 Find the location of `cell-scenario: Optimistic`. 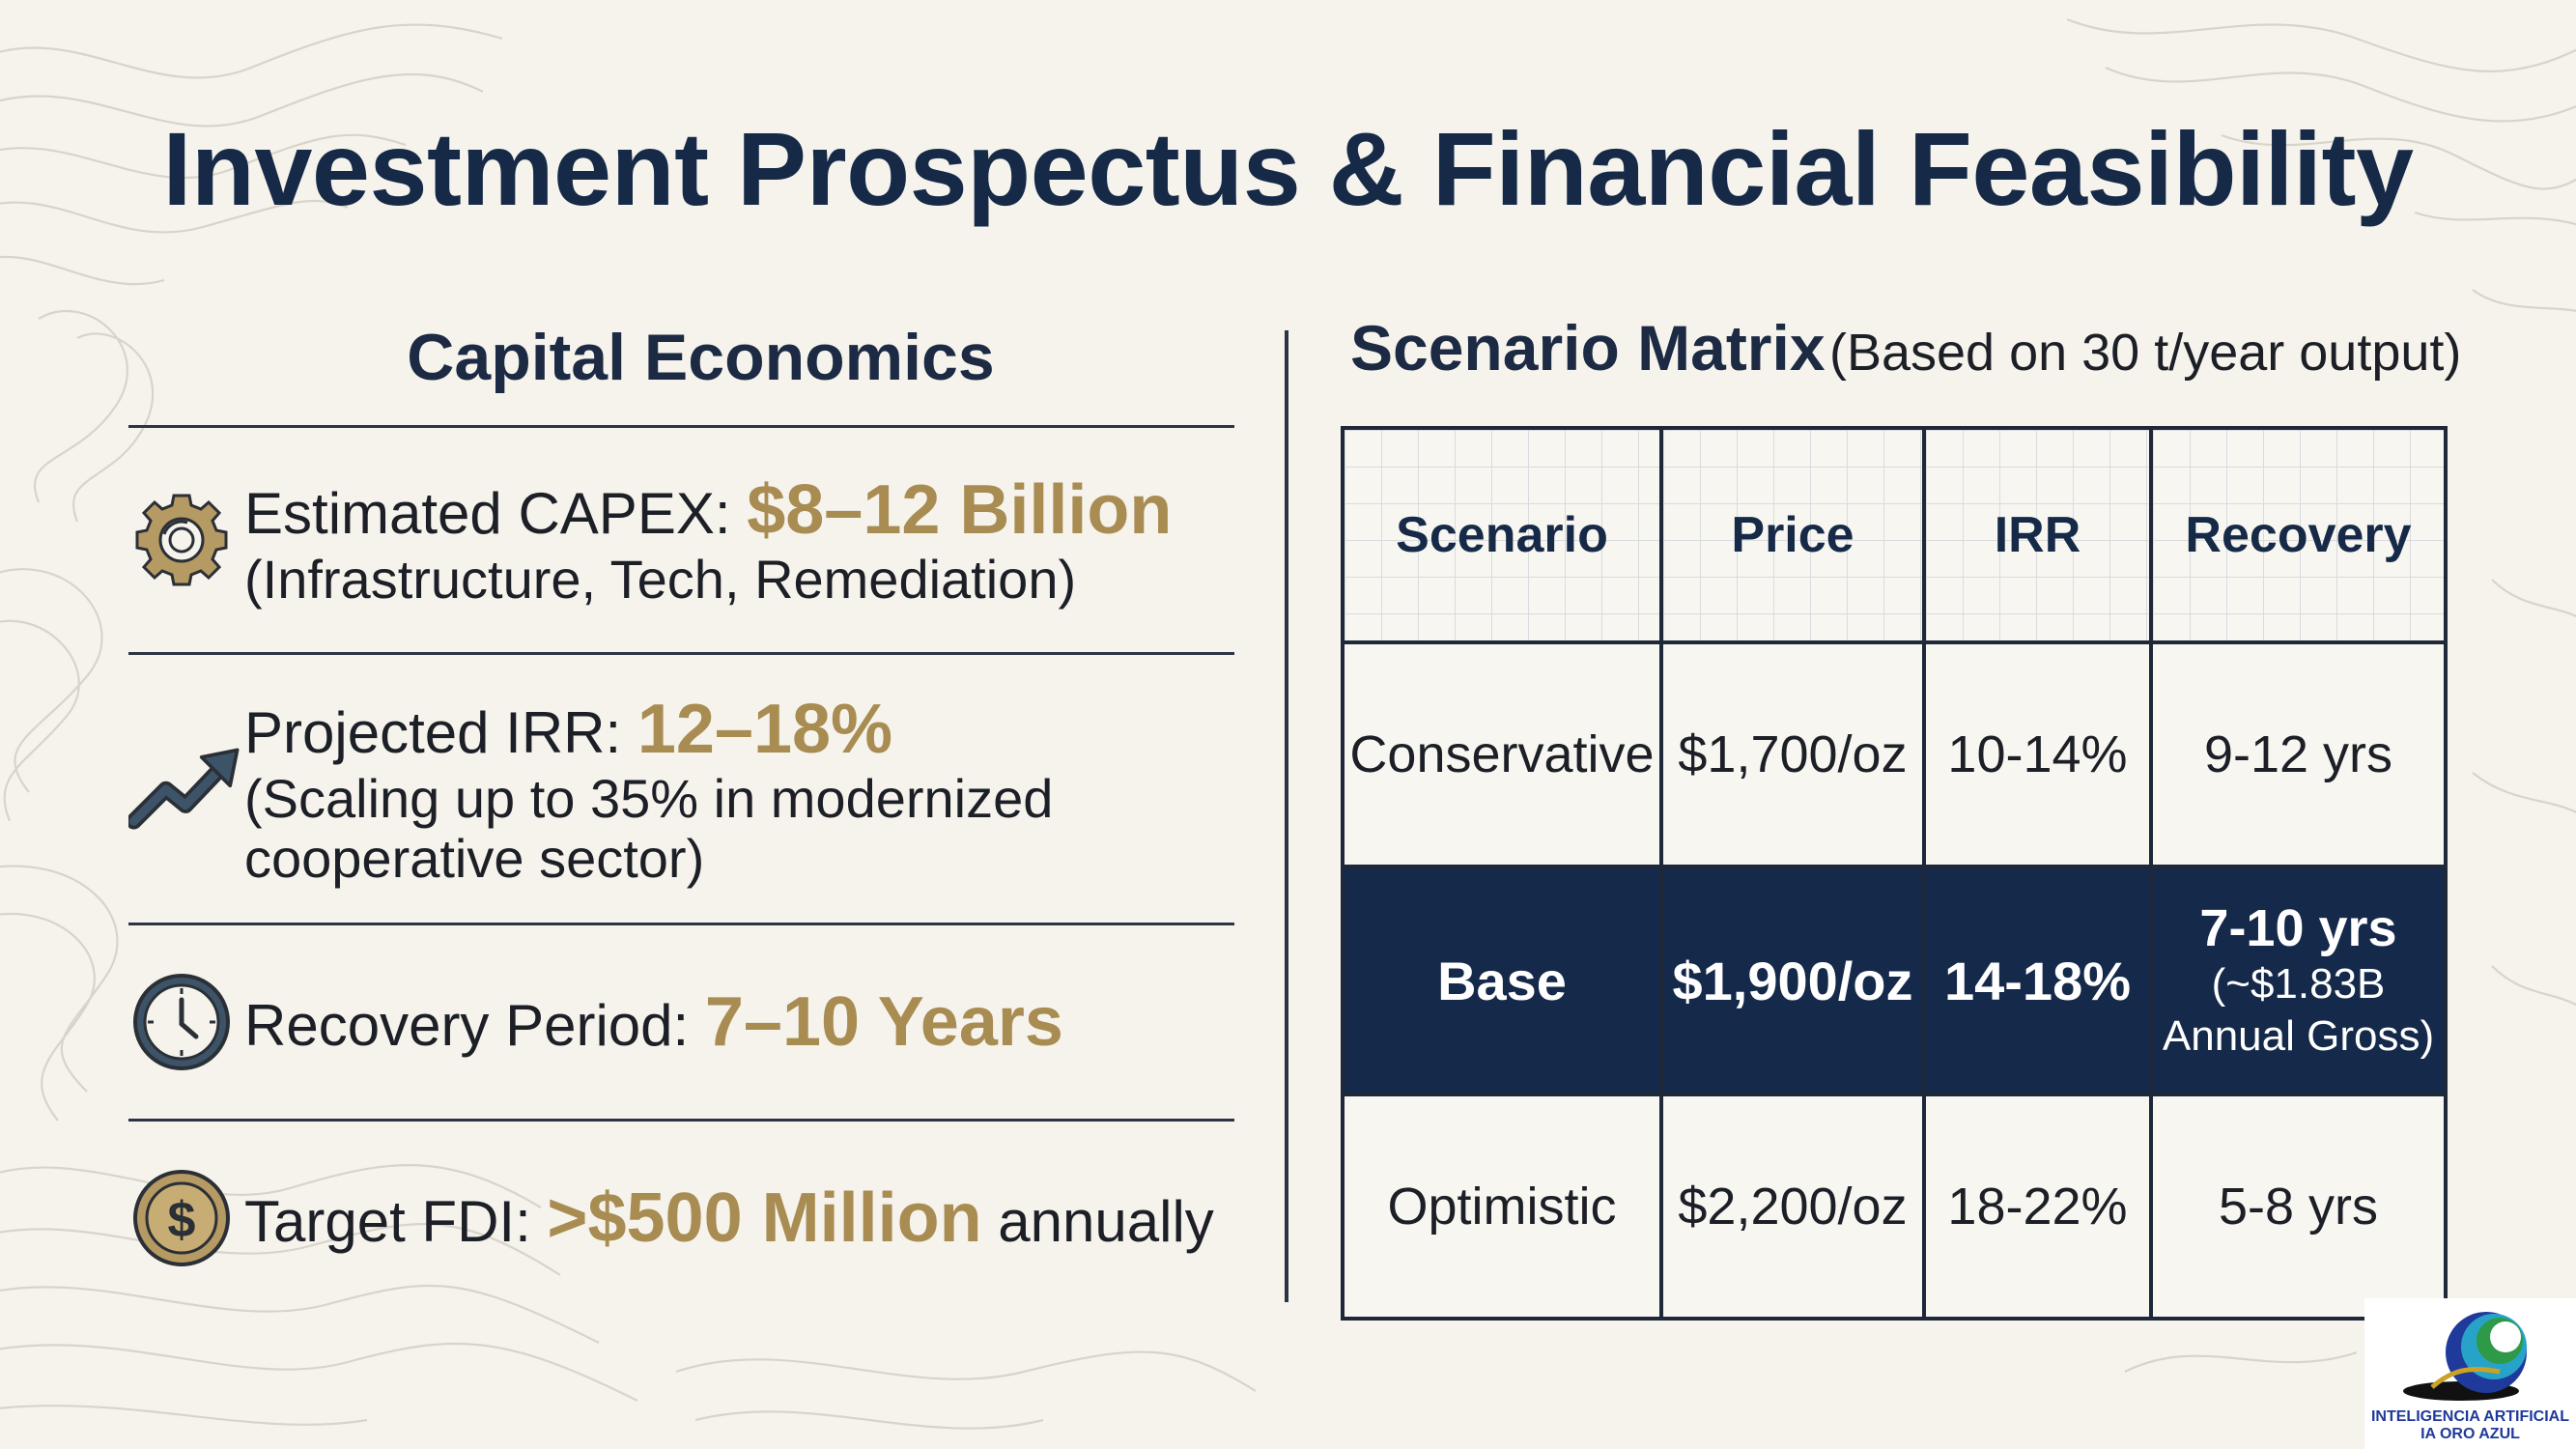

cell-scenario: Optimistic is located at coordinates (1502, 1207).